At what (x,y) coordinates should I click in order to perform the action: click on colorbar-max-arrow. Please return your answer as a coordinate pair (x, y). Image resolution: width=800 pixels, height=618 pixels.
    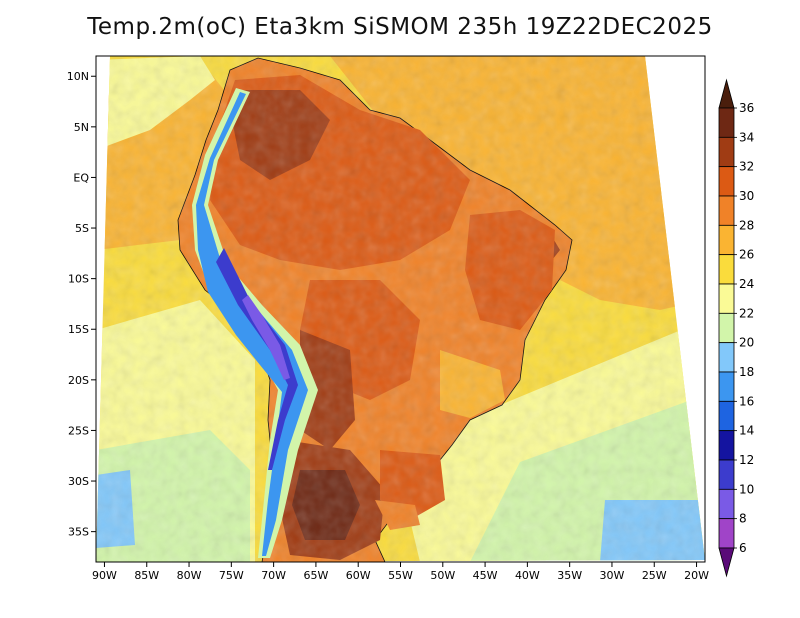
    Looking at the image, I should click on (726, 93).